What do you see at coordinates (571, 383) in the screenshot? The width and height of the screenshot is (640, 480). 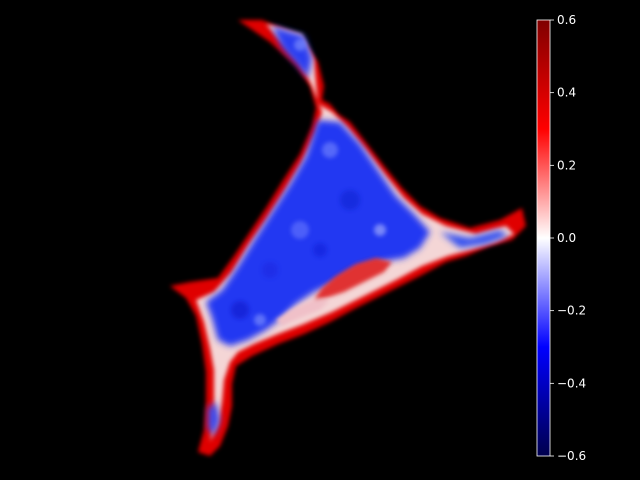 I see `colorbar-tick-label: −0.4` at bounding box center [571, 383].